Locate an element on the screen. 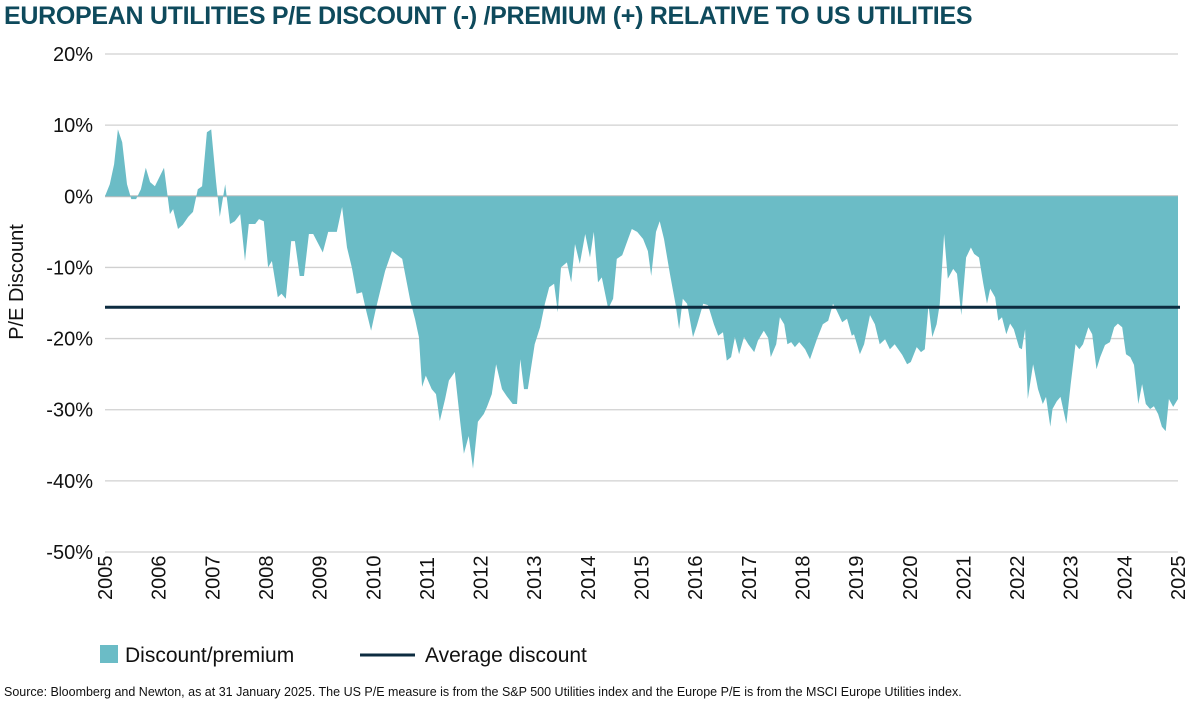  x-tick-label: 2010 is located at coordinates (374, 578).